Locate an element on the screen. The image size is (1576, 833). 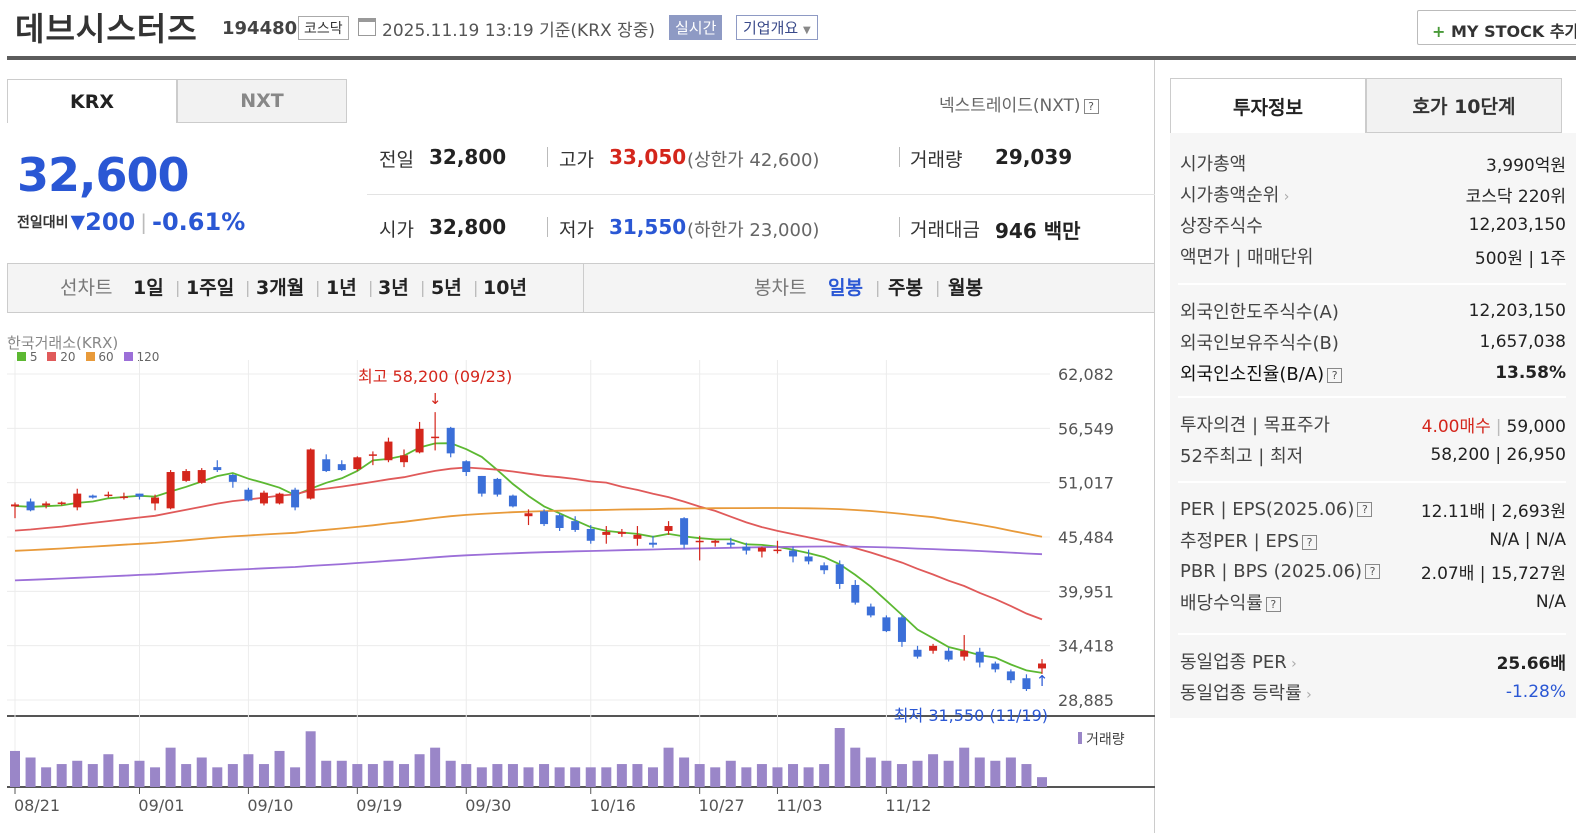
sidebar-row-value: 2.07배 | 15,727원 is located at coordinates (1493, 573).